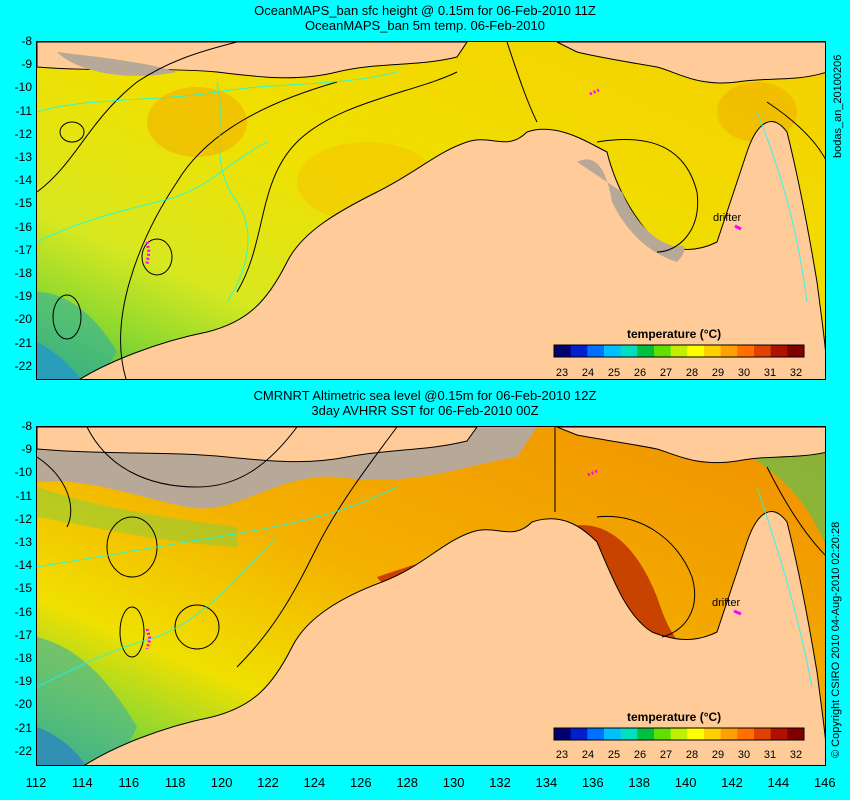 This screenshot has width=850, height=800. I want to click on x-axis-tick-label: 134, so click(546, 782).